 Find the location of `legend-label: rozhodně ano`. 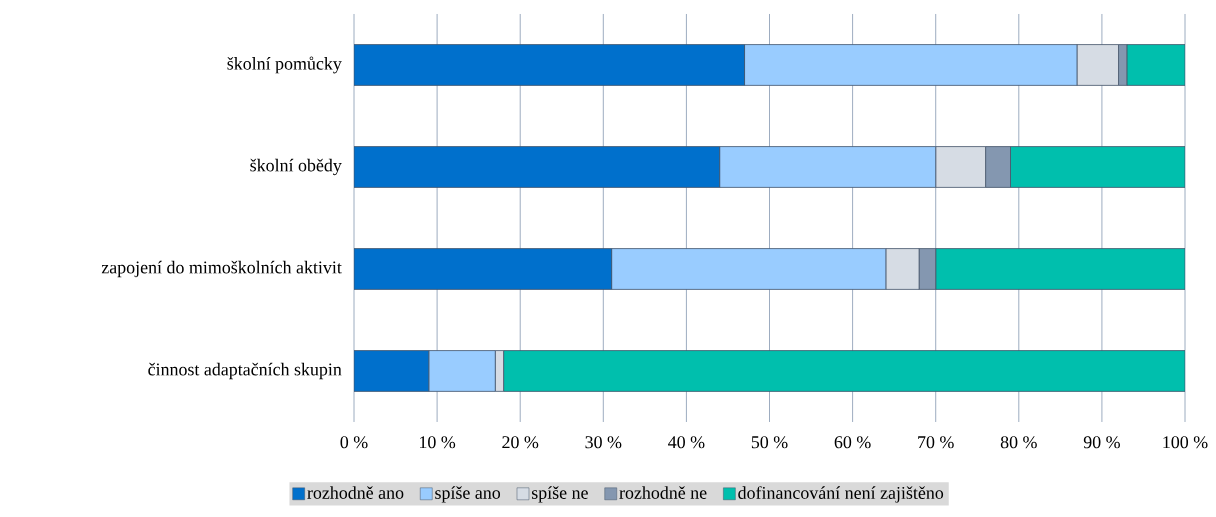

legend-label: rozhodně ano is located at coordinates (355, 492).